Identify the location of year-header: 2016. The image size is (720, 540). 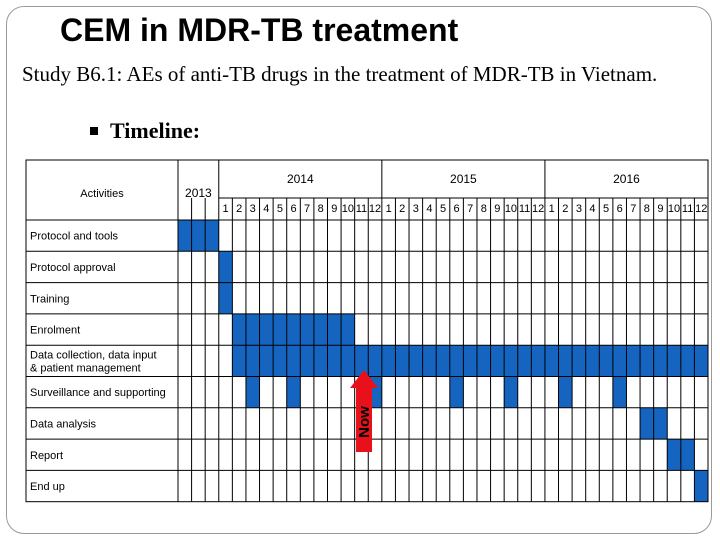
(626, 179).